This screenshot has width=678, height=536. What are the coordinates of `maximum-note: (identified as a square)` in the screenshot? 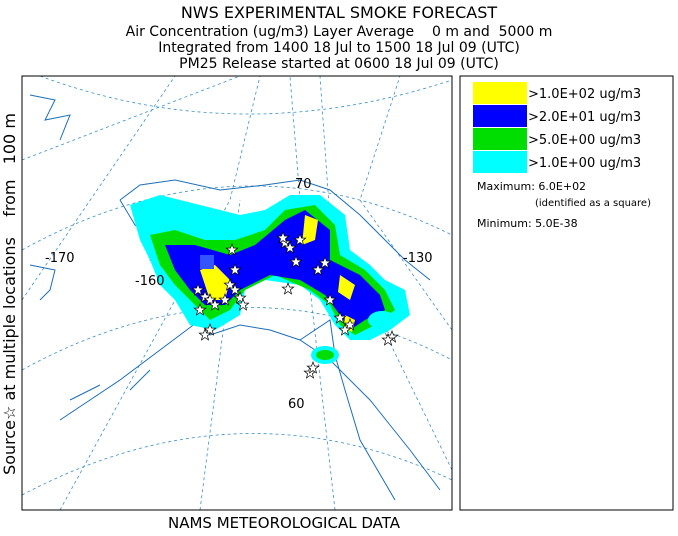 It's located at (593, 203).